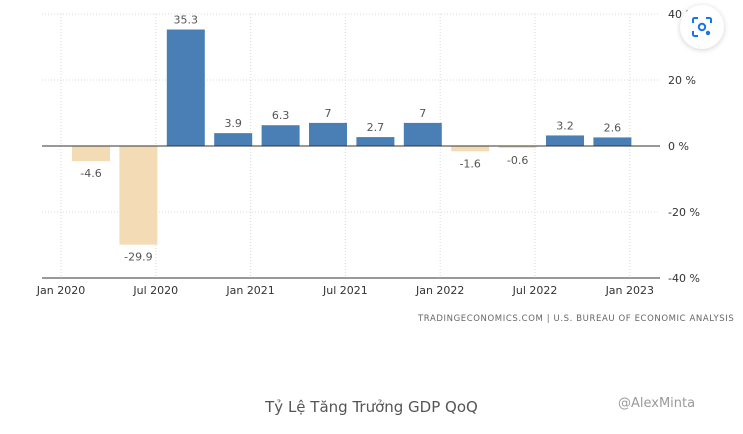  I want to click on bar-value-label: -1.6, so click(469, 163).